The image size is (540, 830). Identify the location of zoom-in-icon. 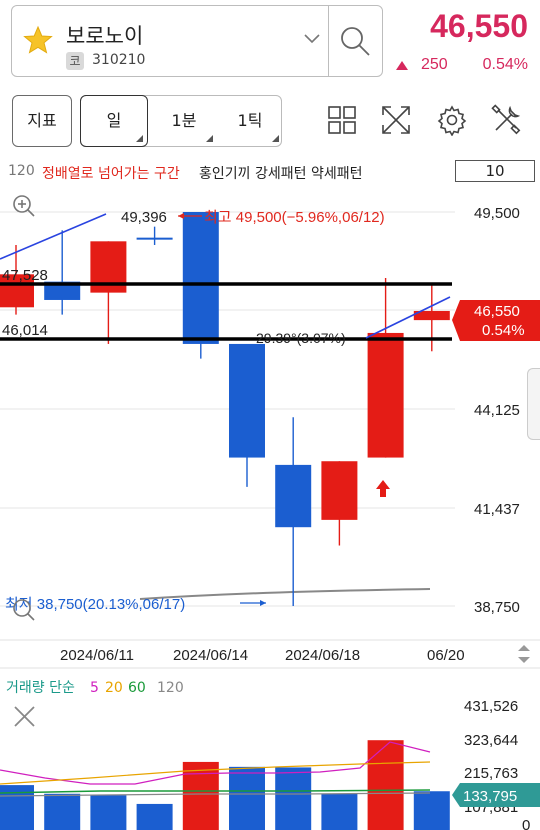
(24, 206).